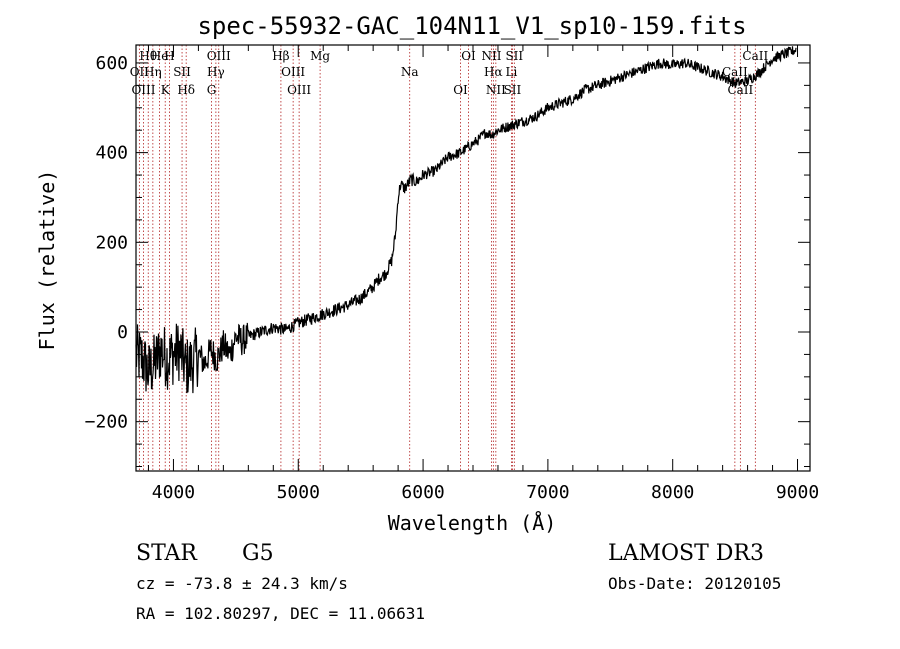  What do you see at coordinates (547, 492) in the screenshot?
I see `x-tick-label: 7000` at bounding box center [547, 492].